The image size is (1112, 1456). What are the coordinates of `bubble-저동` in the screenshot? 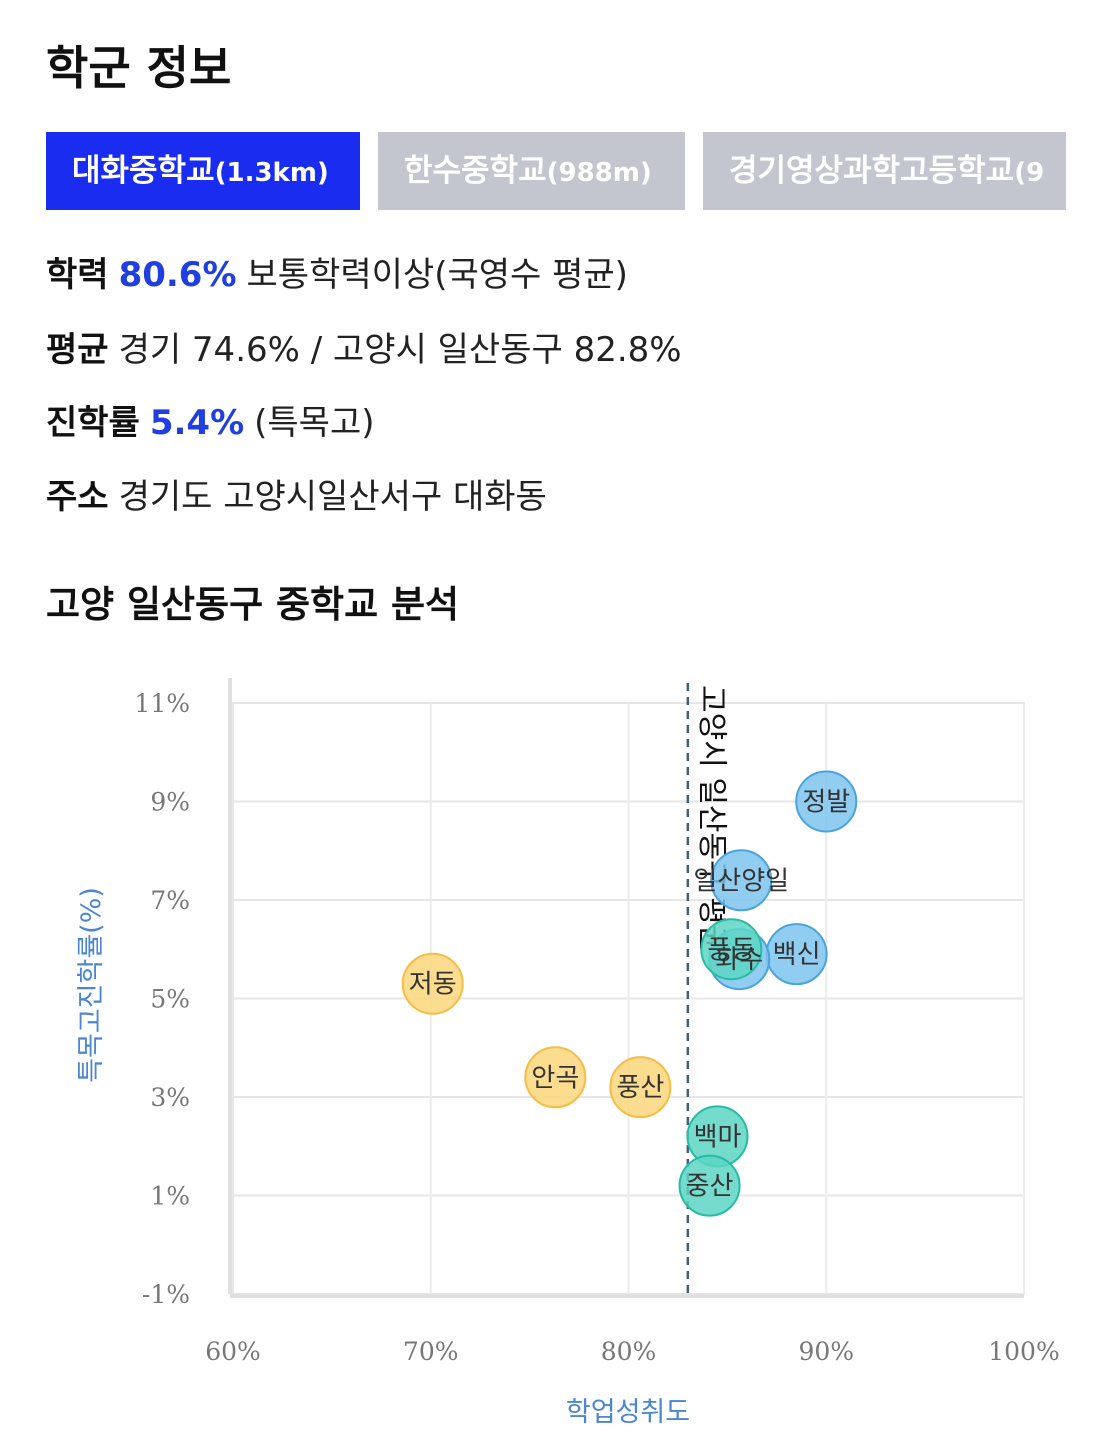 It's located at (432, 983).